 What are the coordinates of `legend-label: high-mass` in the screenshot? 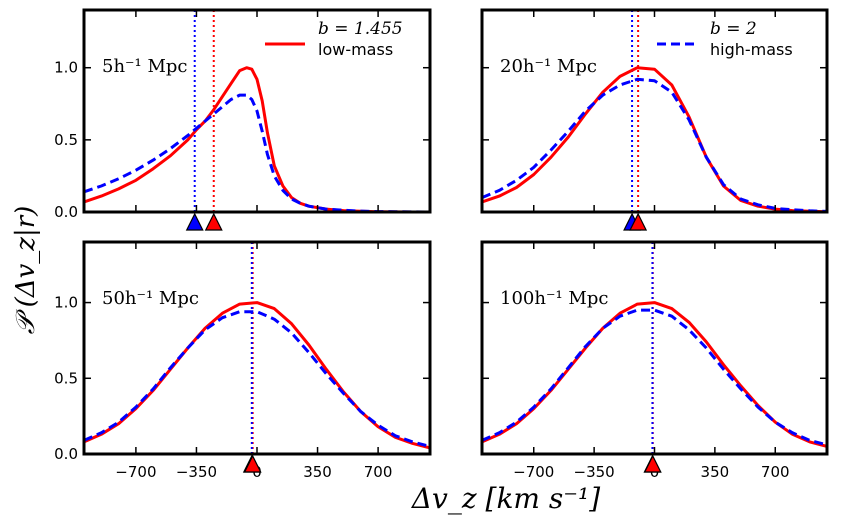 It's located at (751, 49).